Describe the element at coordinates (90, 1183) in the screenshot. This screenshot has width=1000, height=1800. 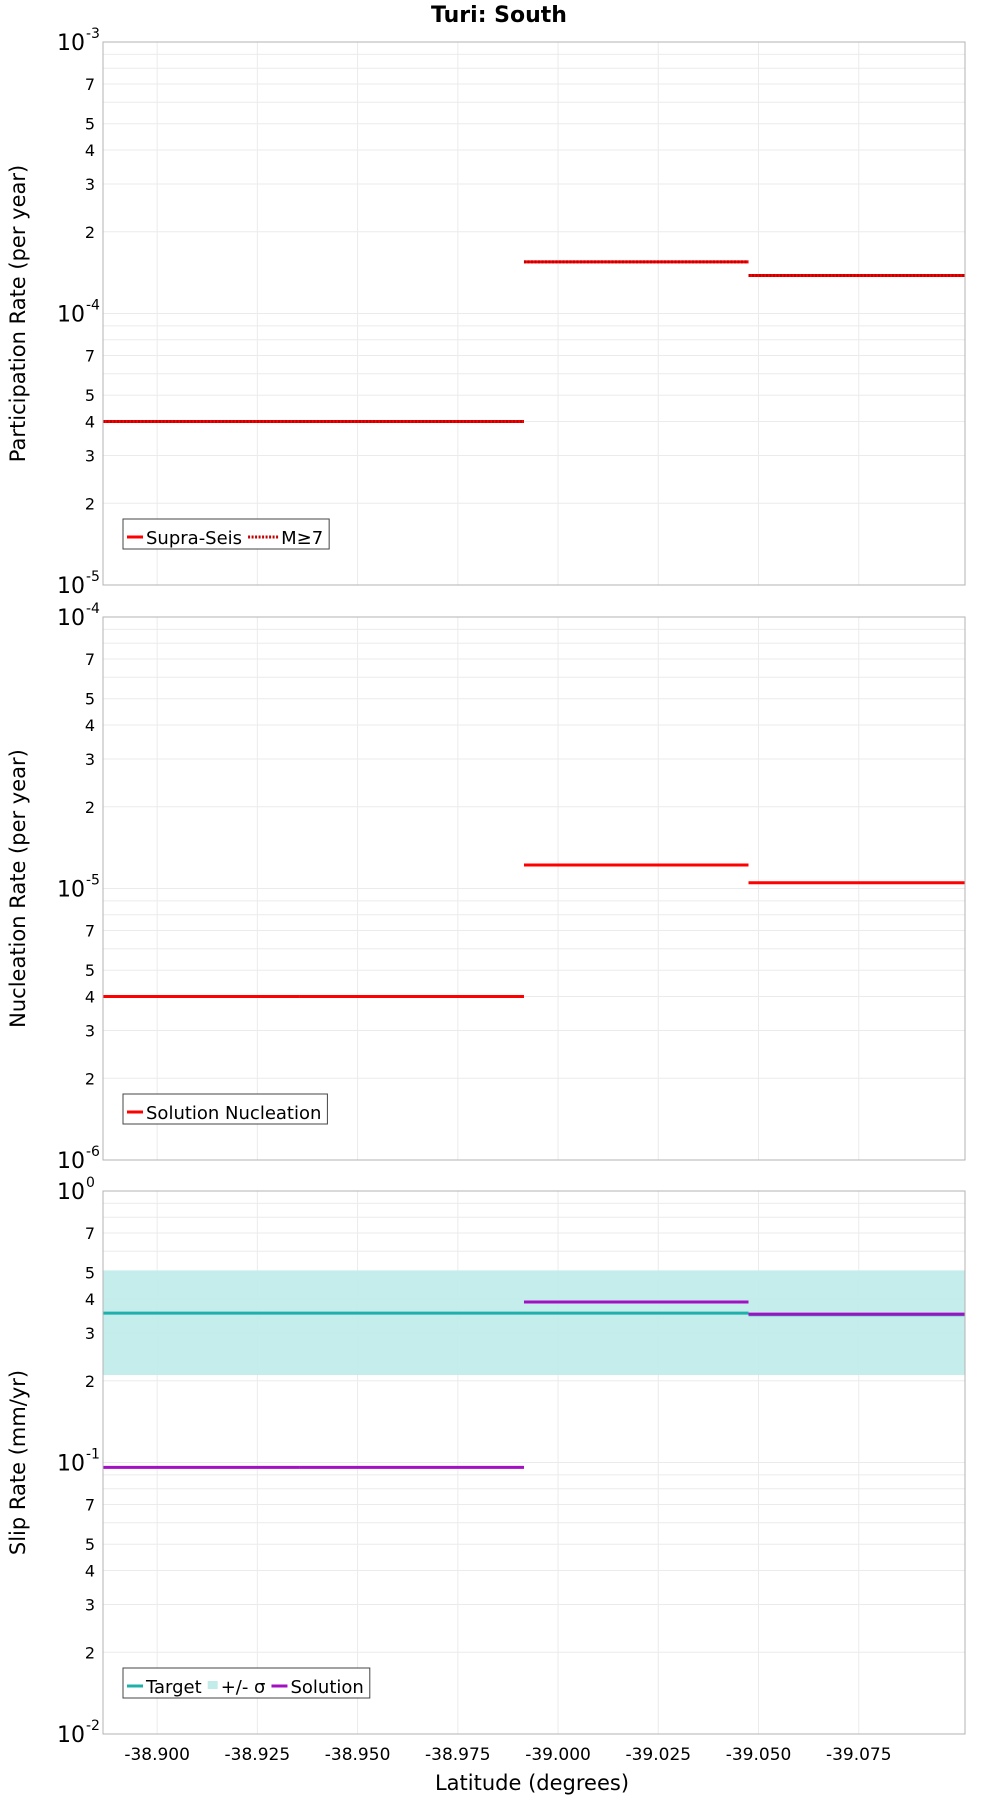
I see `y-decade-exponent: 0` at that location.